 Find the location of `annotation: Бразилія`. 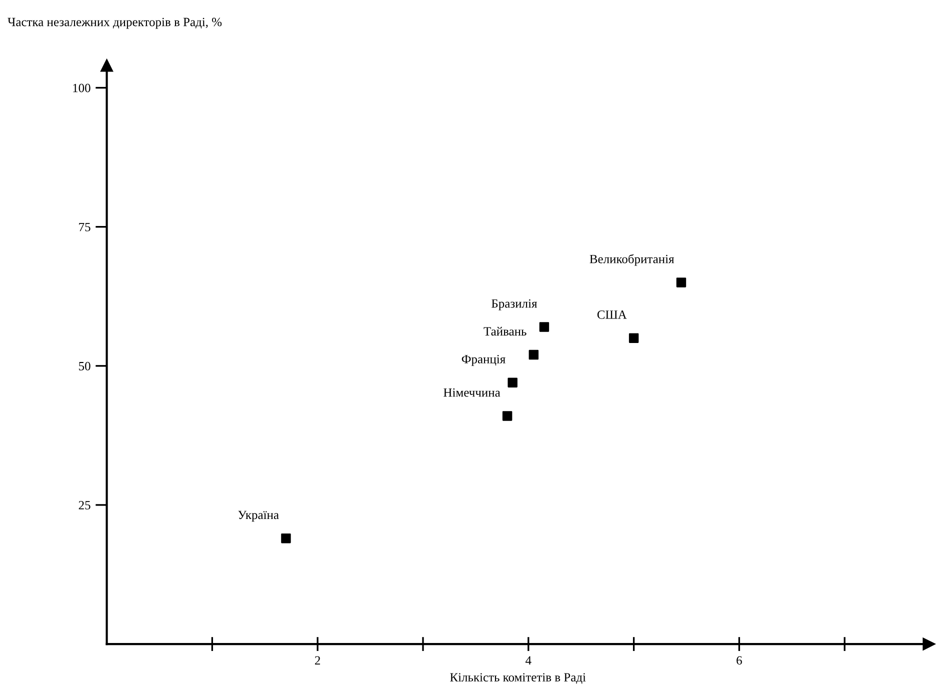

annotation: Бразилія is located at coordinates (515, 304).